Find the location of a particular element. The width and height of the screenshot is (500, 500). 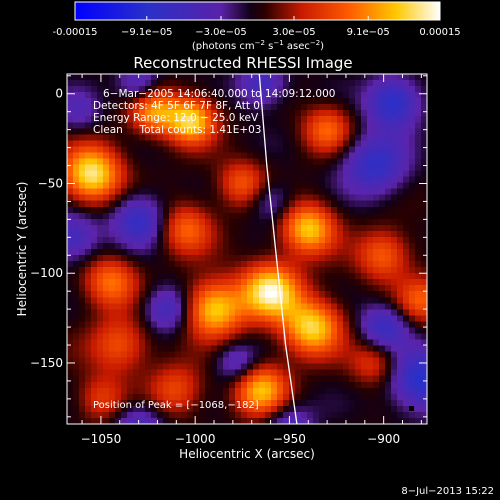

x-tick-label: −1000 is located at coordinates (195, 439).